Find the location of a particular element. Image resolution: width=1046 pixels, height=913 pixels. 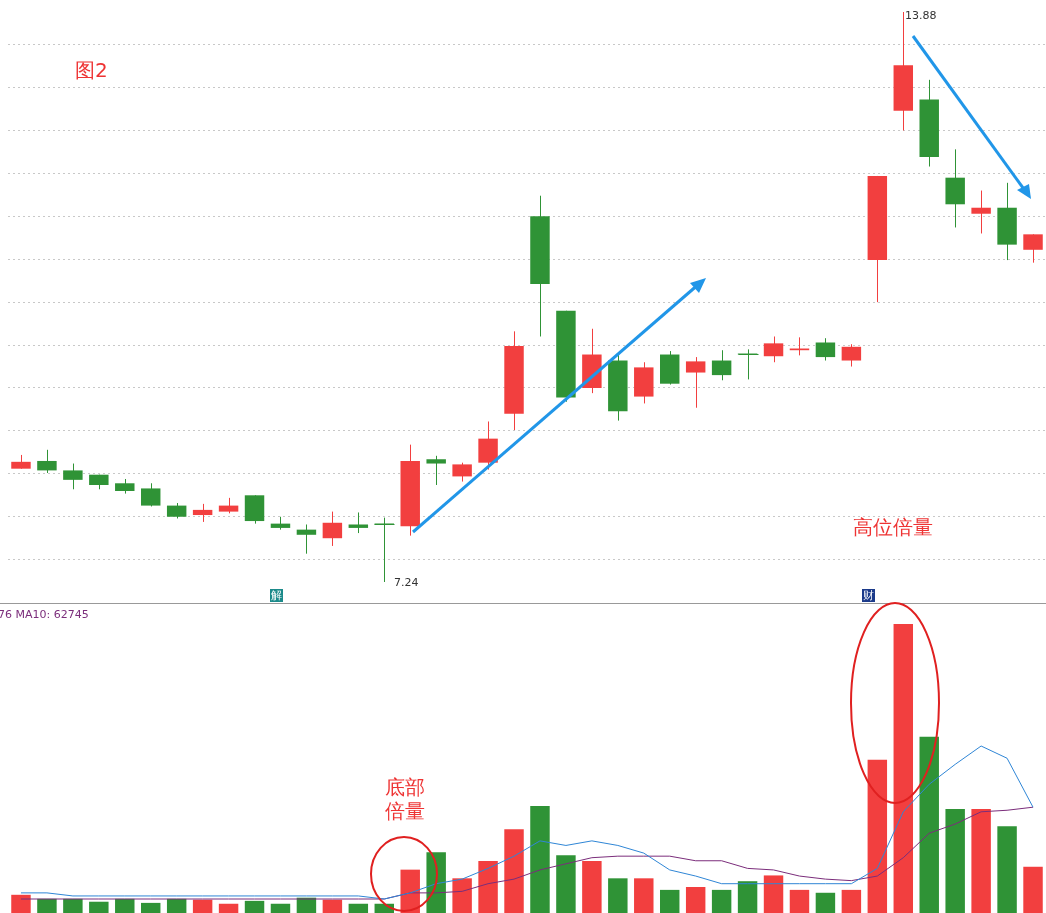

text: 解 is located at coordinates (276, 596).